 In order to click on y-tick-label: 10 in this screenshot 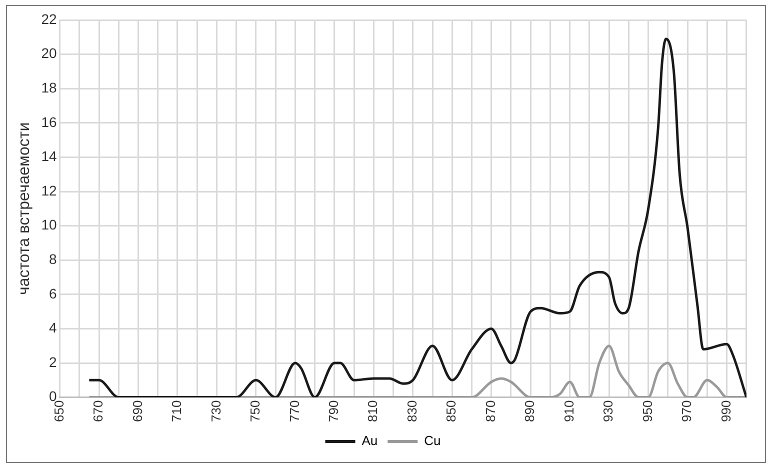, I will do `click(49, 224)`.